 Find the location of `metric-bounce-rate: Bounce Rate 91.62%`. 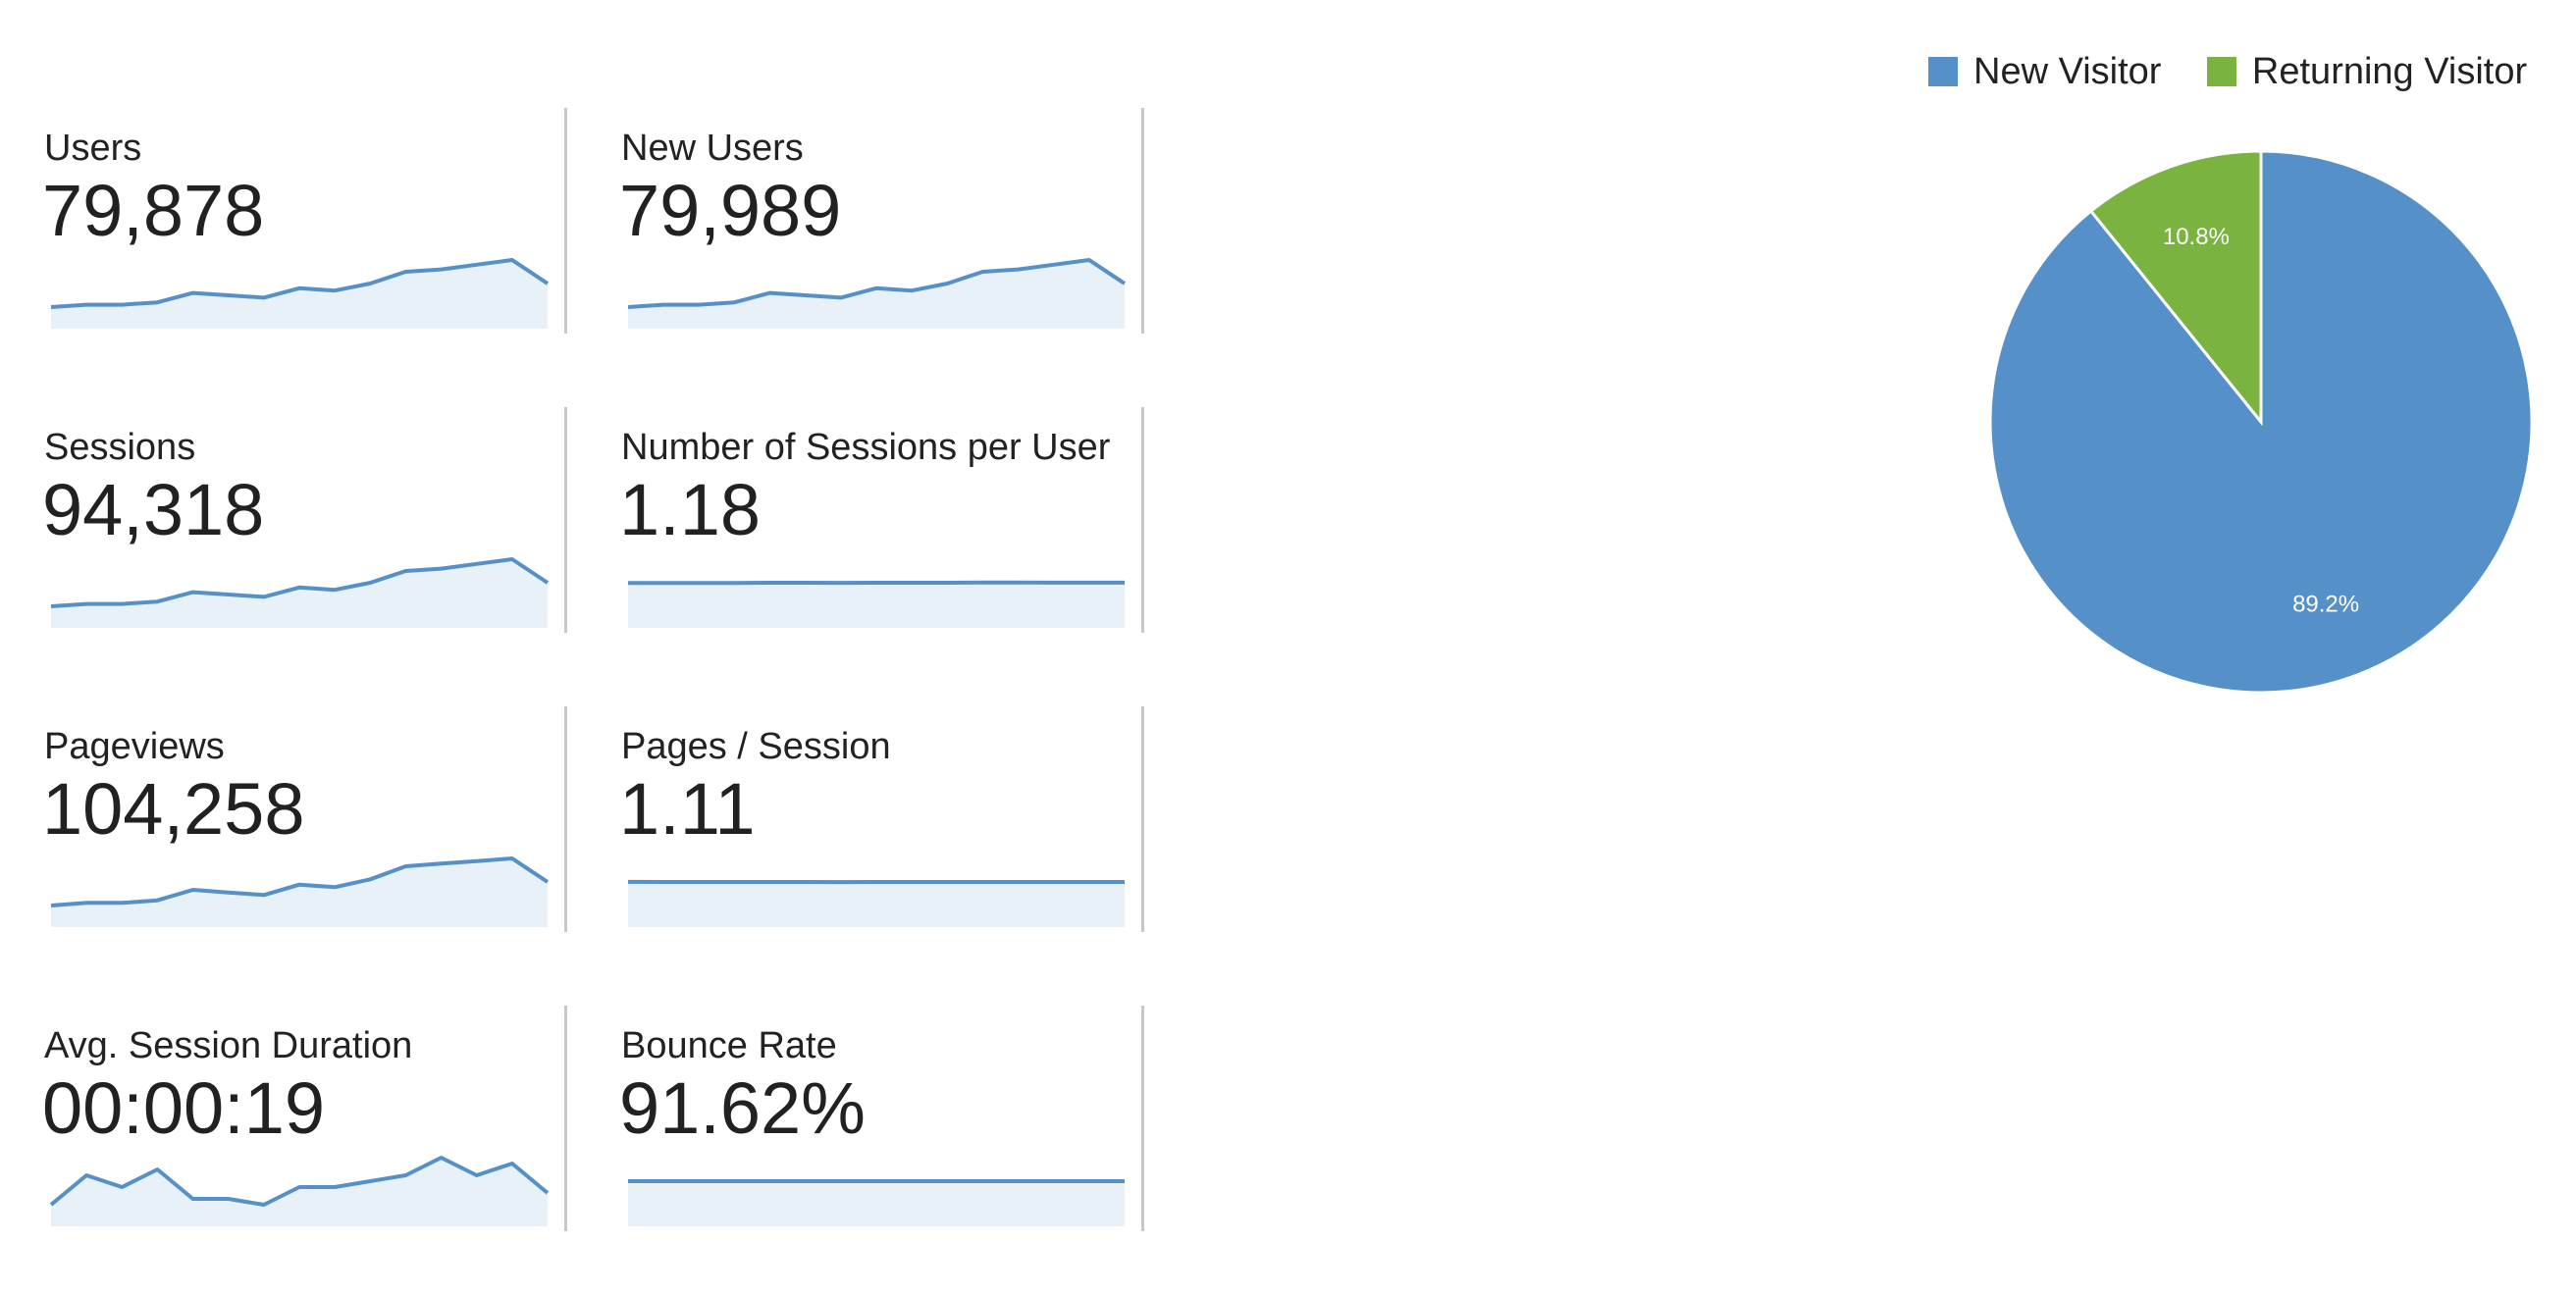

metric-bounce-rate: Bounce Rate 91.62% is located at coordinates (860, 1118).